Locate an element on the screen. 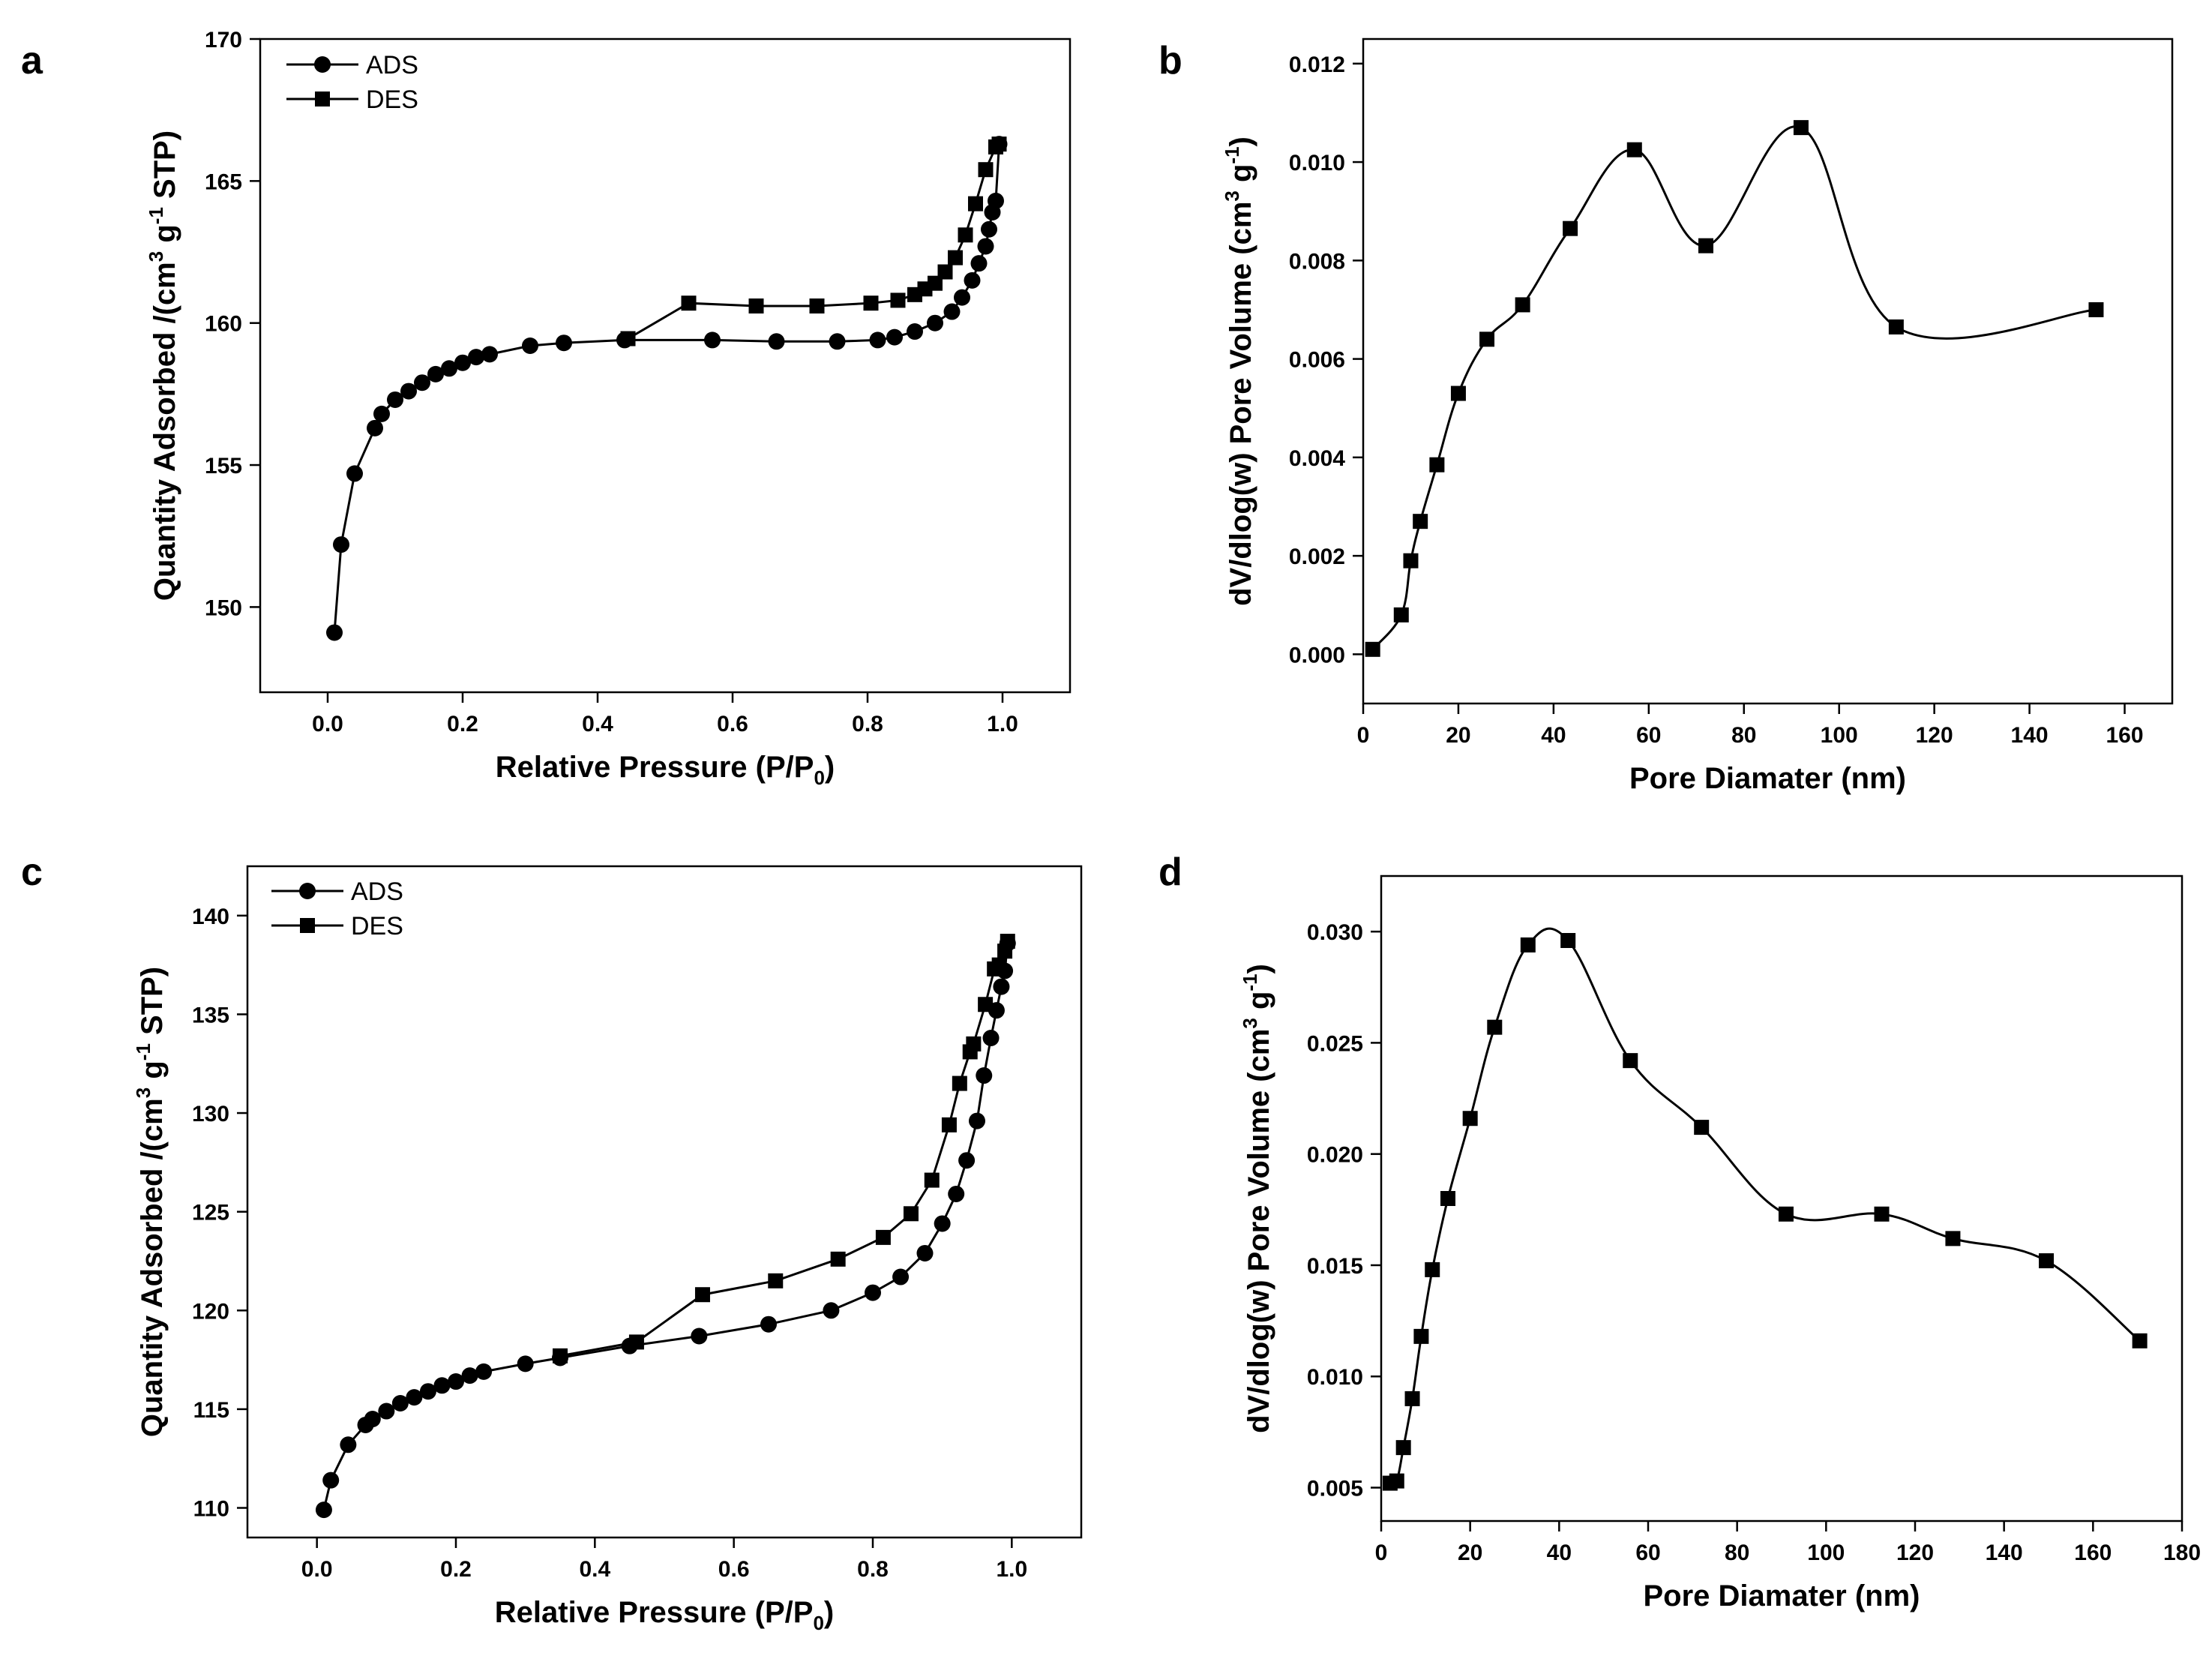 The height and width of the screenshot is (1653, 2212). y-tick-label: 130 is located at coordinates (210, 1114).